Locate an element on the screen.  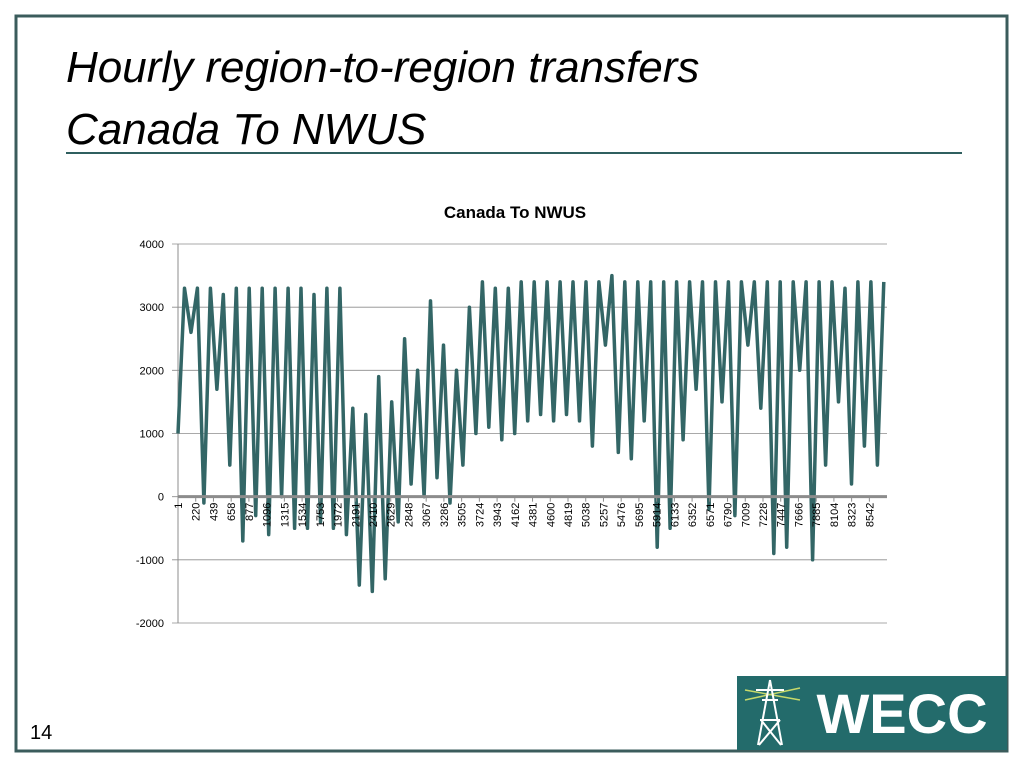
x-tick-label: 4600 is located at coordinates (551, 515).